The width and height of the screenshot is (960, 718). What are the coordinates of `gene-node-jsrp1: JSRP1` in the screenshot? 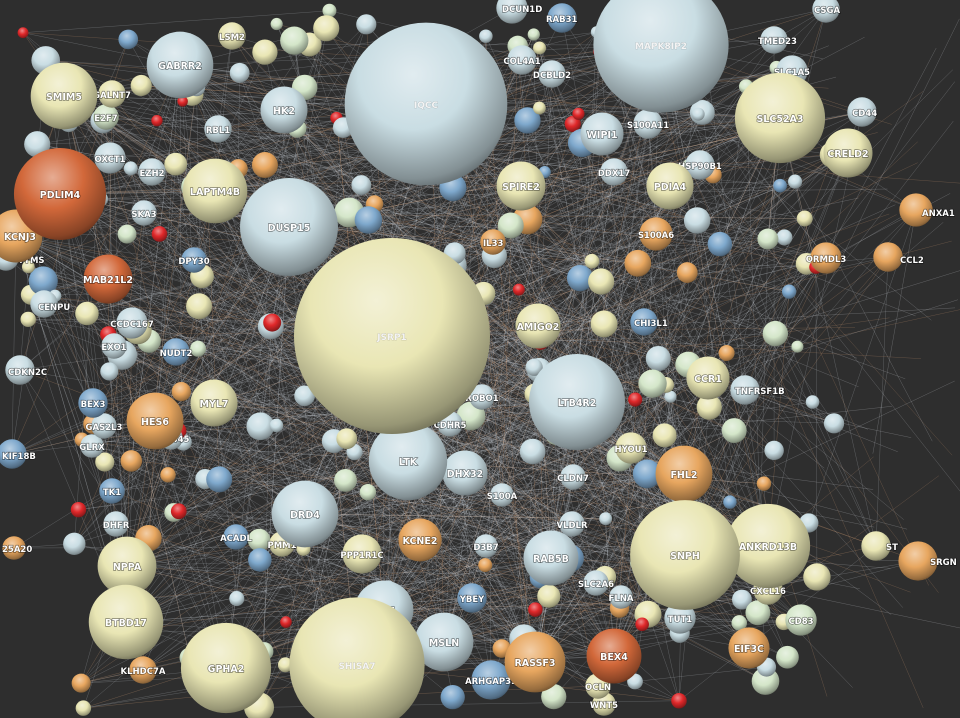 It's located at (392, 336).